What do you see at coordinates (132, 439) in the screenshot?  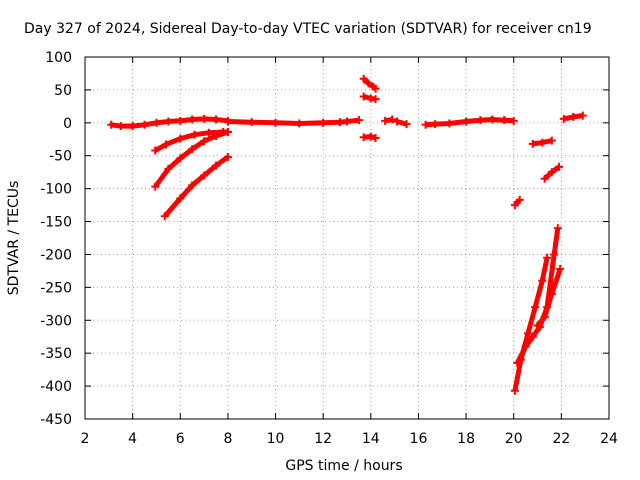 I see `x-tick-label: 4` at bounding box center [132, 439].